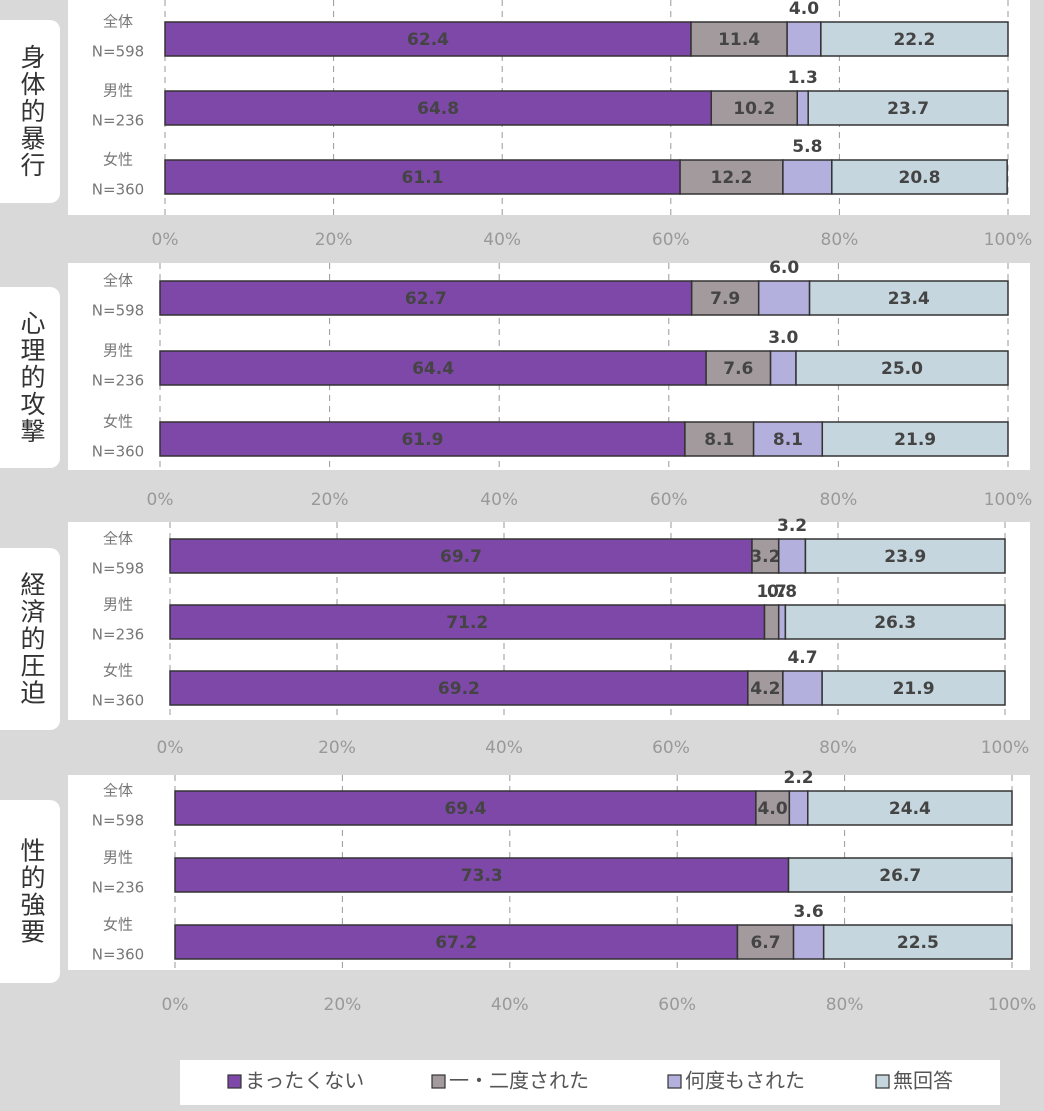 This screenshot has width=1044, height=1111. I want to click on data-label: 64.4, so click(433, 369).